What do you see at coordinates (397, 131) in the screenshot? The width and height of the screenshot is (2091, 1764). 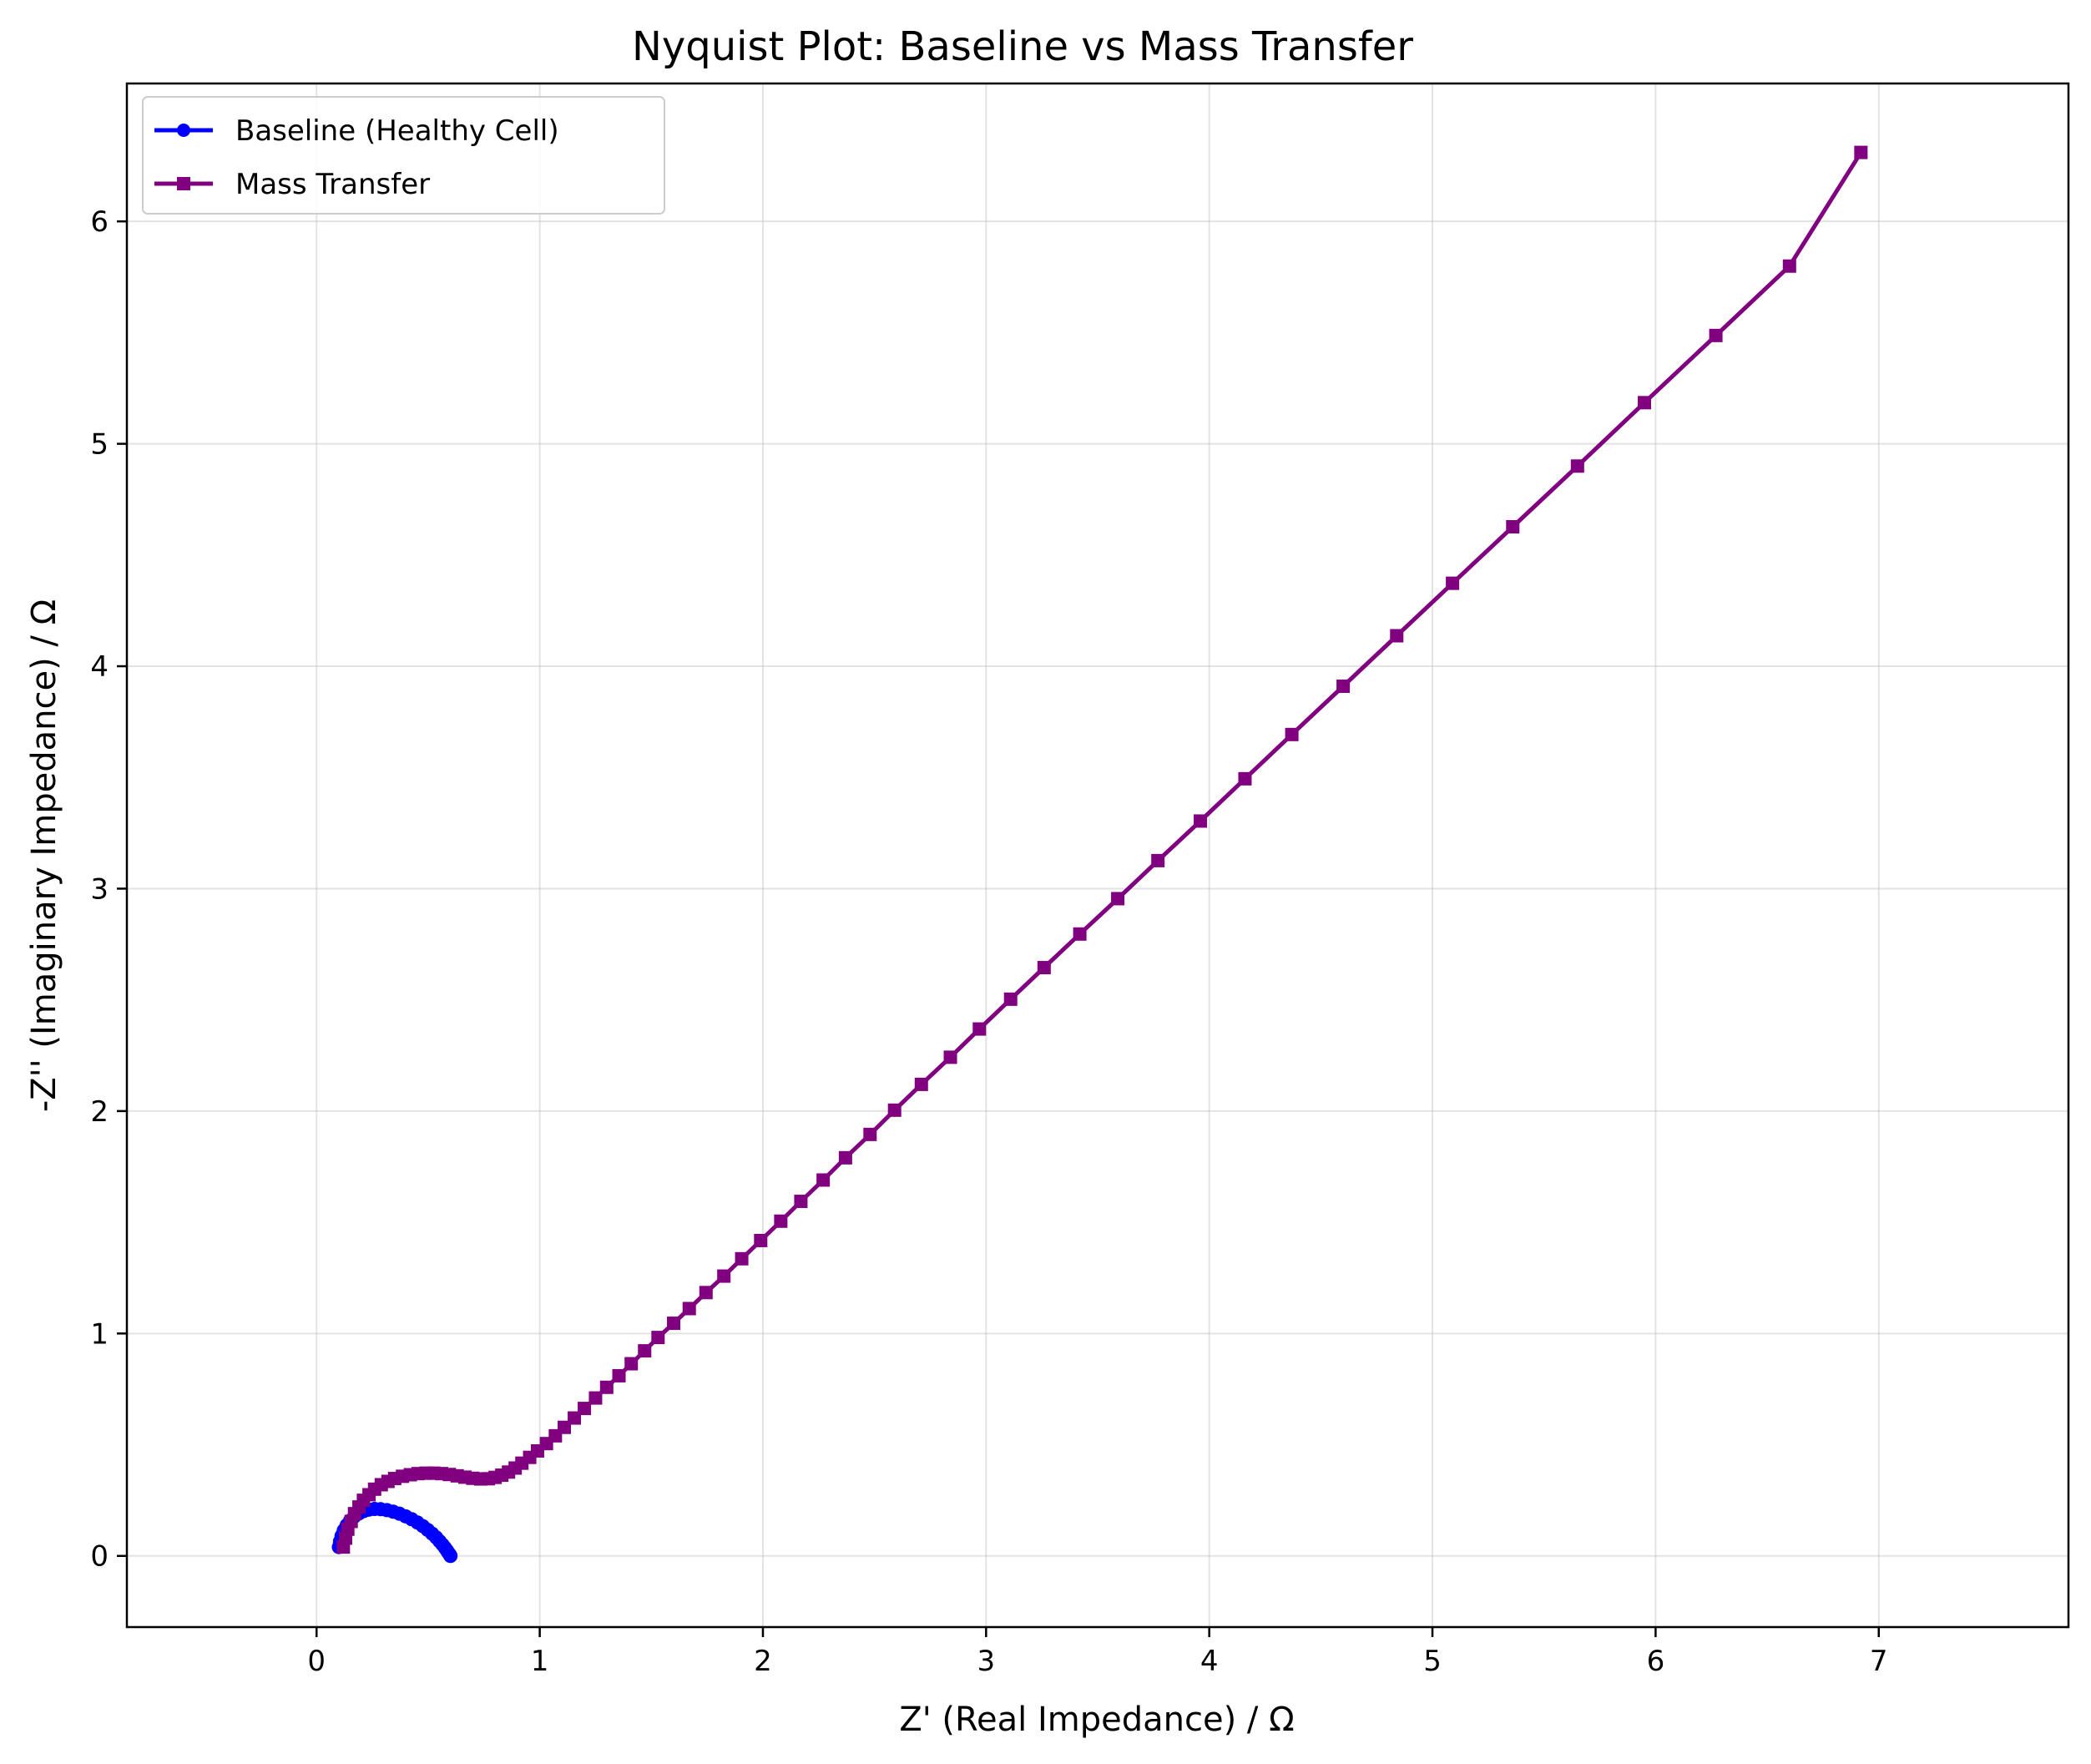 I see `legend-label-baseline: Baseline (Healthy Cell)` at bounding box center [397, 131].